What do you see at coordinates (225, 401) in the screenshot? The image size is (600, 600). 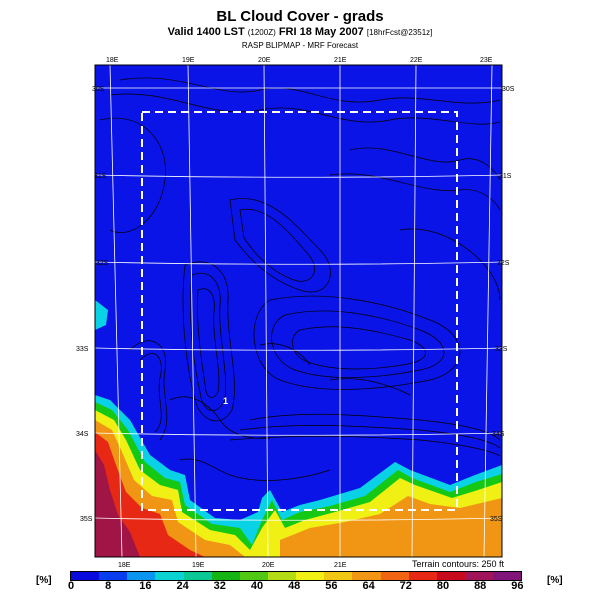 I see `site-marker: 1` at bounding box center [225, 401].